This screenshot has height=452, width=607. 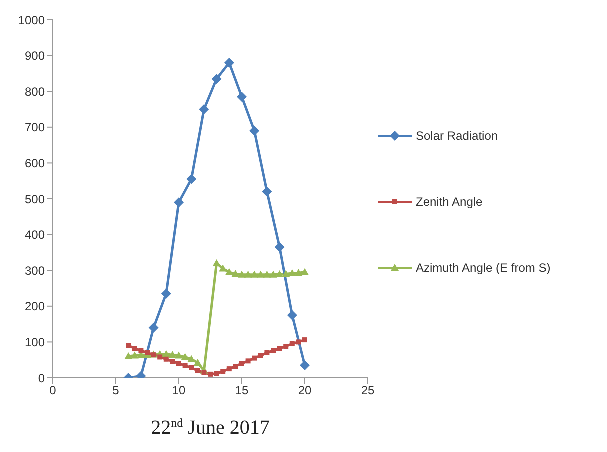 What do you see at coordinates (35, 56) in the screenshot?
I see `y-tick-label: 900` at bounding box center [35, 56].